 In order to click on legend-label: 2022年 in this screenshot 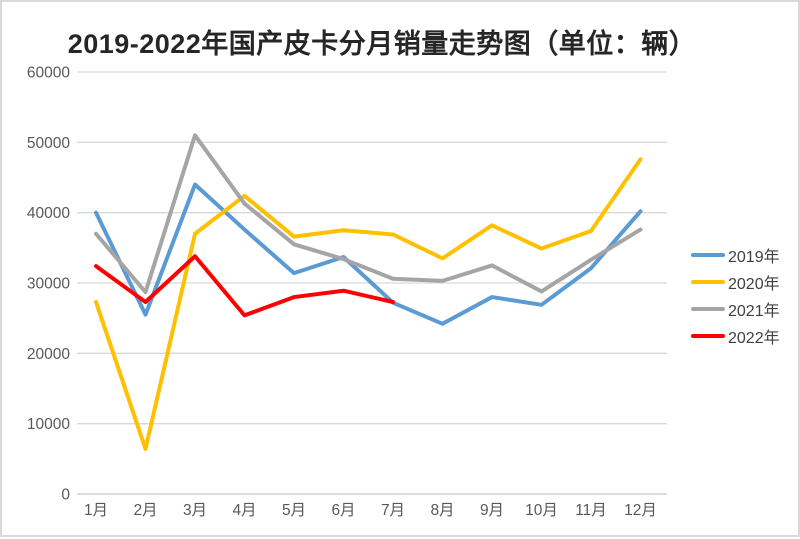, I will do `click(754, 338)`.